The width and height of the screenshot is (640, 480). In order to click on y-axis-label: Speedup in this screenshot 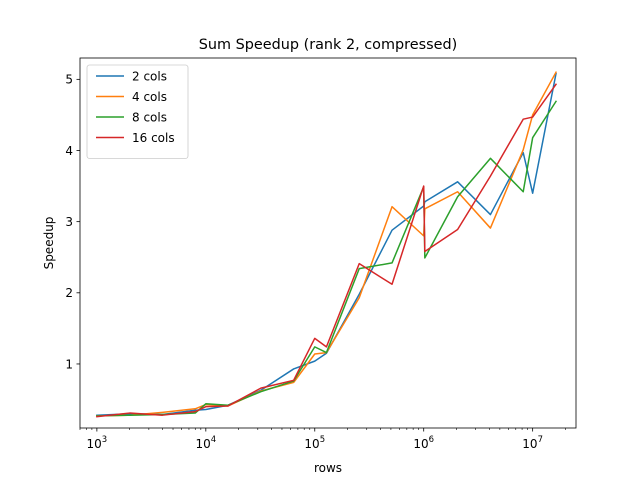, I will do `click(49, 243)`.